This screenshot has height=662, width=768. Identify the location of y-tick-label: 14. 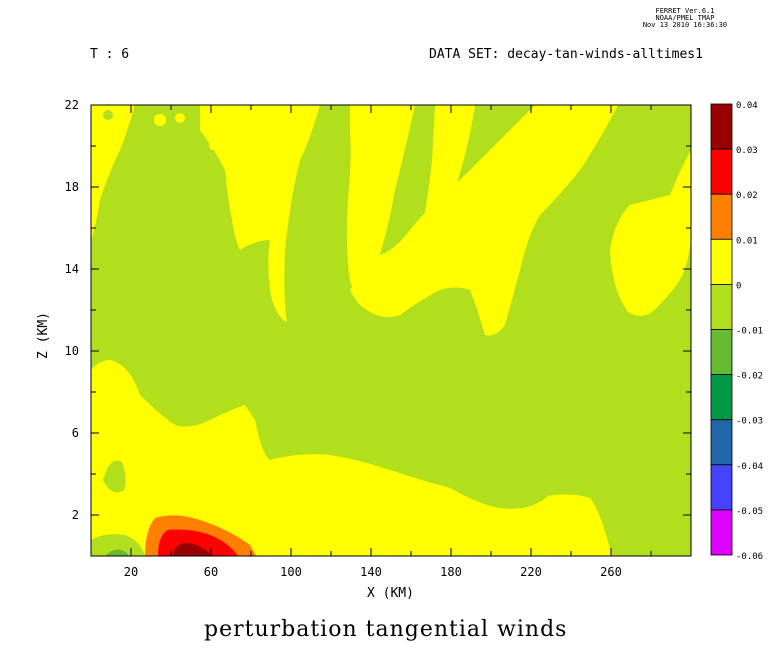
(72, 269).